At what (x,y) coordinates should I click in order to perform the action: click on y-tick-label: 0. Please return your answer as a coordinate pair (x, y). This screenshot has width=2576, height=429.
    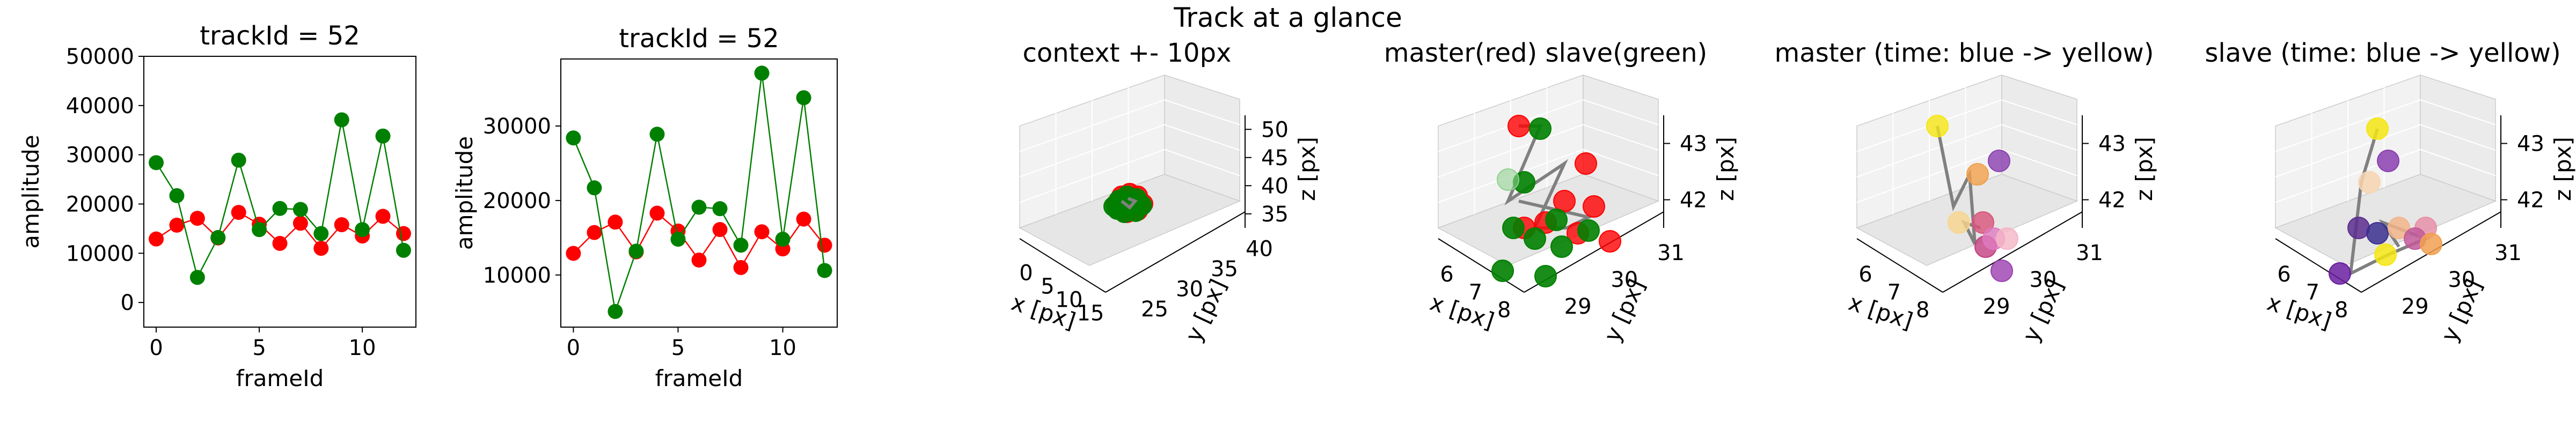
    Looking at the image, I should click on (127, 303).